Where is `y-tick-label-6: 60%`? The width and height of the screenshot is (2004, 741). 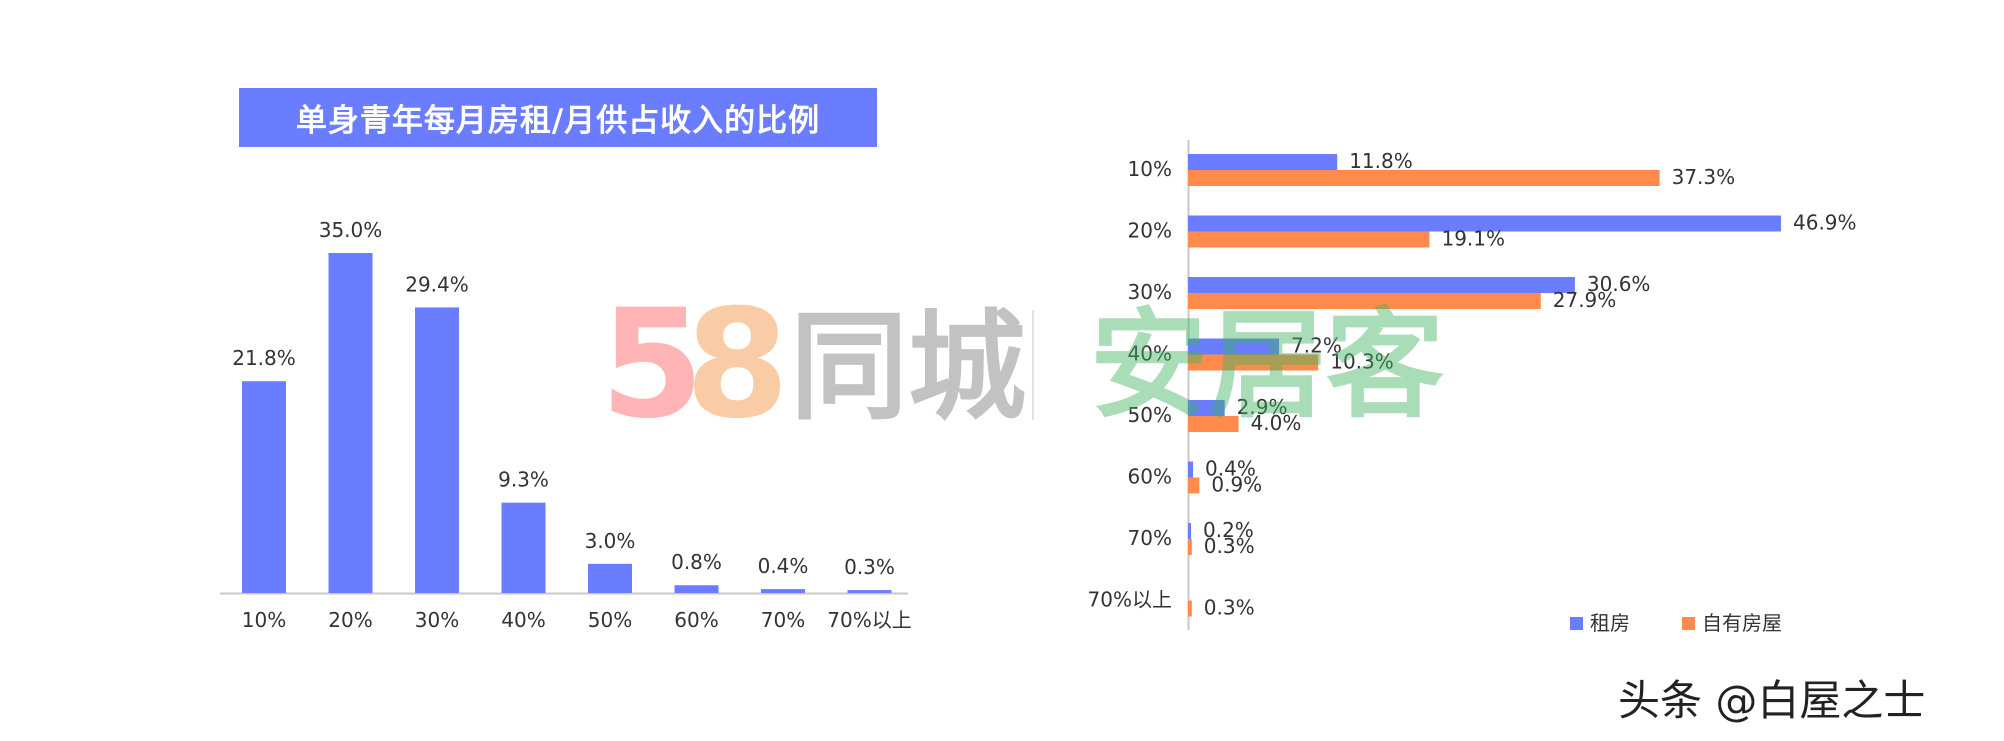
y-tick-label-6: 60% is located at coordinates (1150, 477).